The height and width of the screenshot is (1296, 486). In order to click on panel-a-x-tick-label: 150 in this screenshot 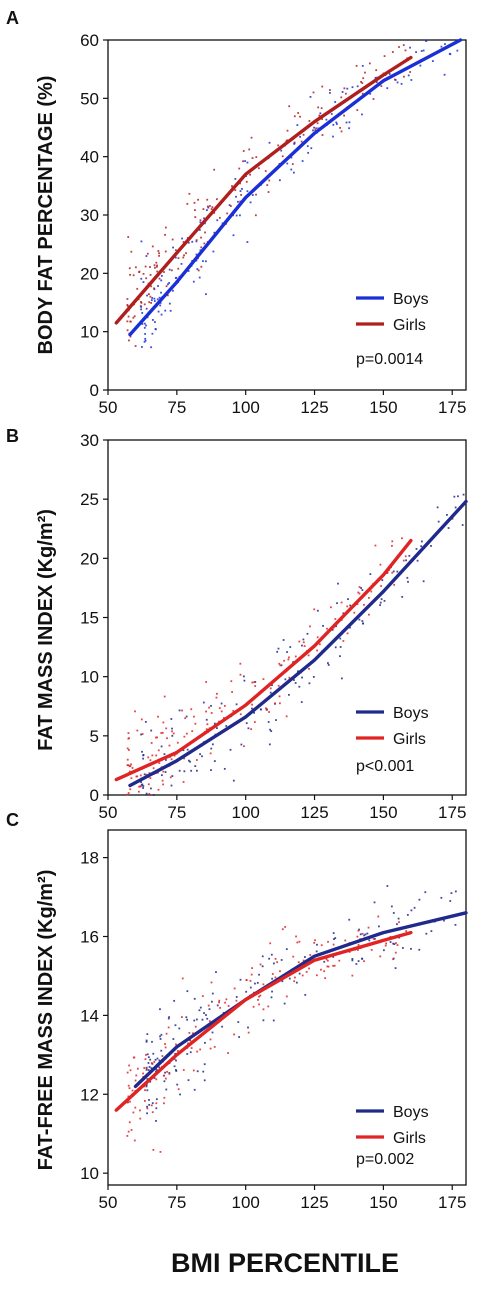, I will do `click(383, 407)`.